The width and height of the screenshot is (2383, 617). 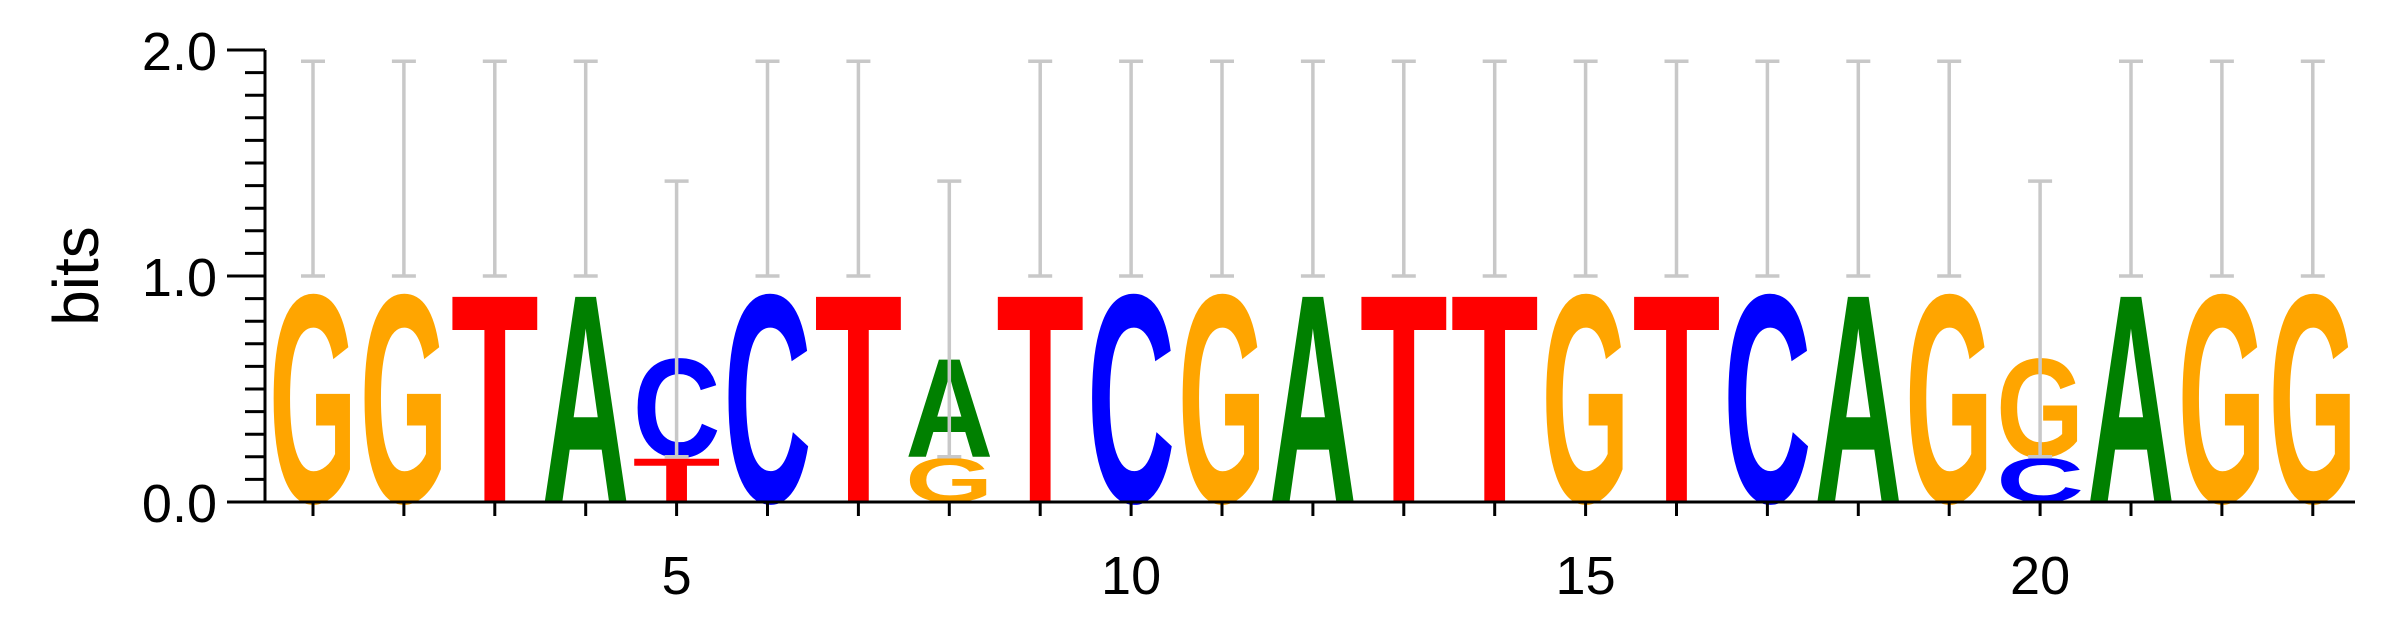 What do you see at coordinates (1586, 576) in the screenshot?
I see `x-tick-label: 15` at bounding box center [1586, 576].